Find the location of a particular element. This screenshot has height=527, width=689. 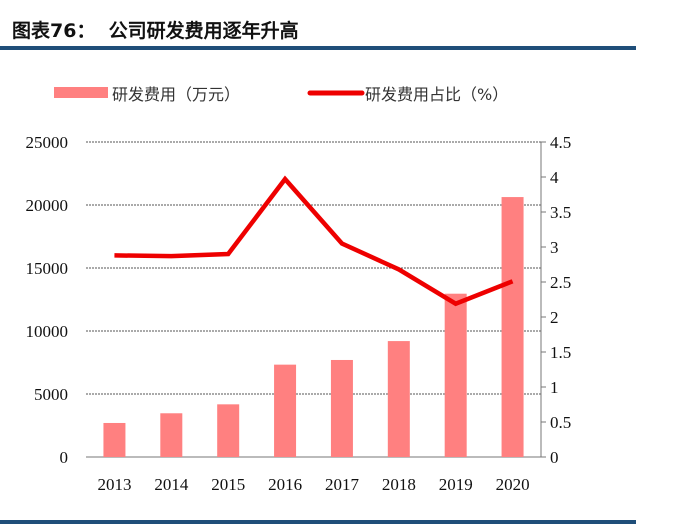

legend-bar-label: 研发费用（万元） is located at coordinates (176, 94).